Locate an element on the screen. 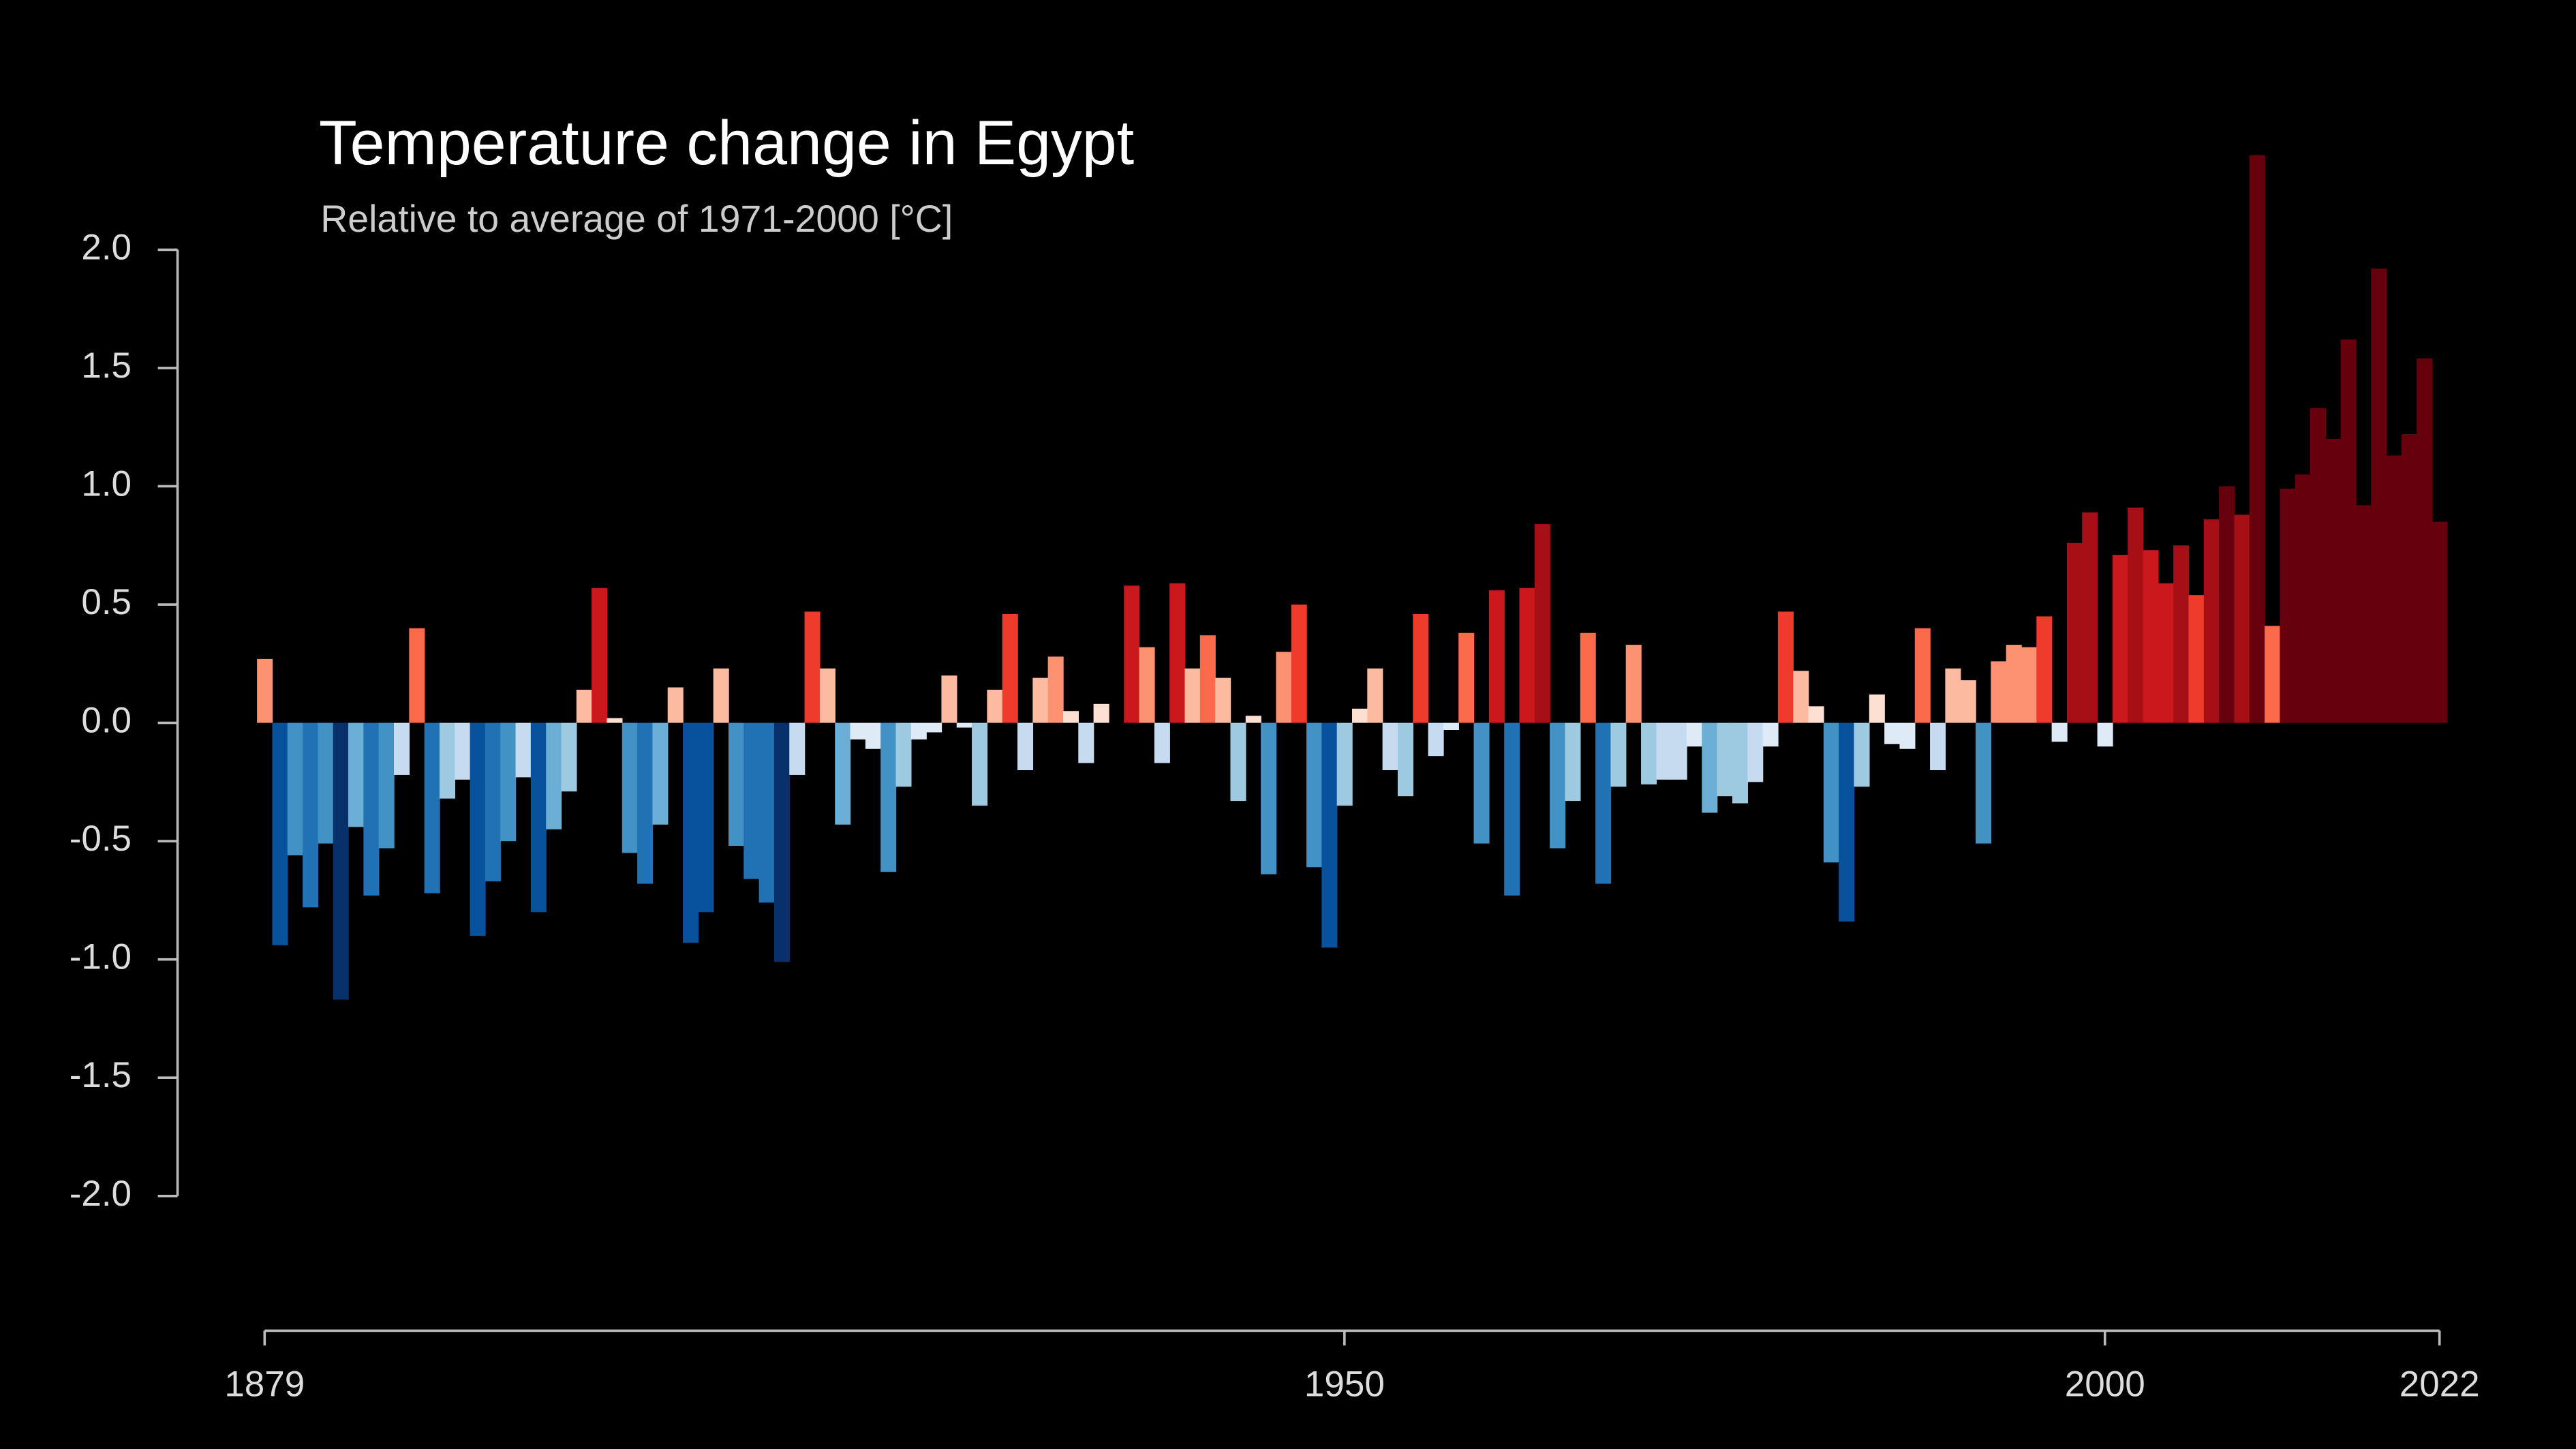  x-tick-label: 2000 is located at coordinates (2105, 1384).